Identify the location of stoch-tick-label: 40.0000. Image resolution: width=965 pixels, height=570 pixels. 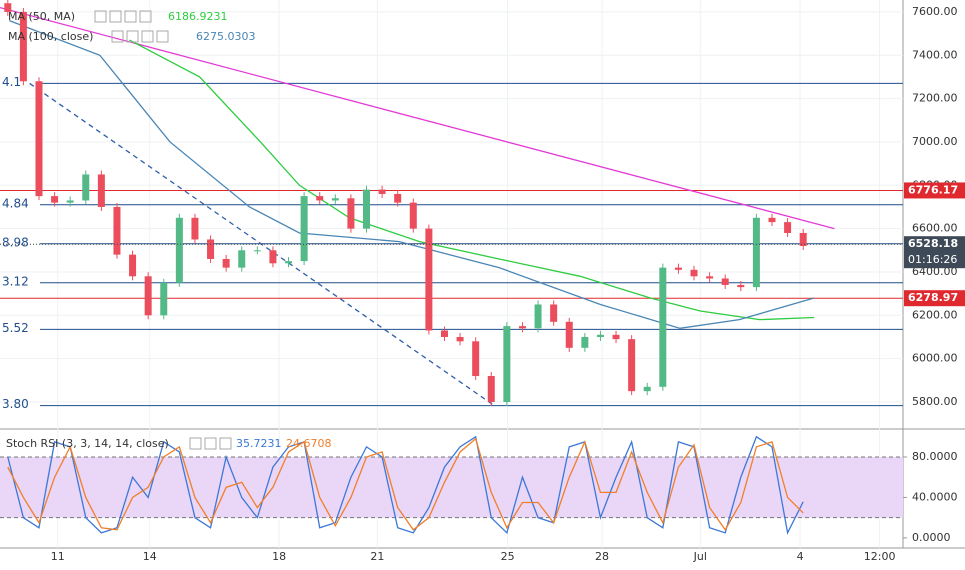
(935, 496).